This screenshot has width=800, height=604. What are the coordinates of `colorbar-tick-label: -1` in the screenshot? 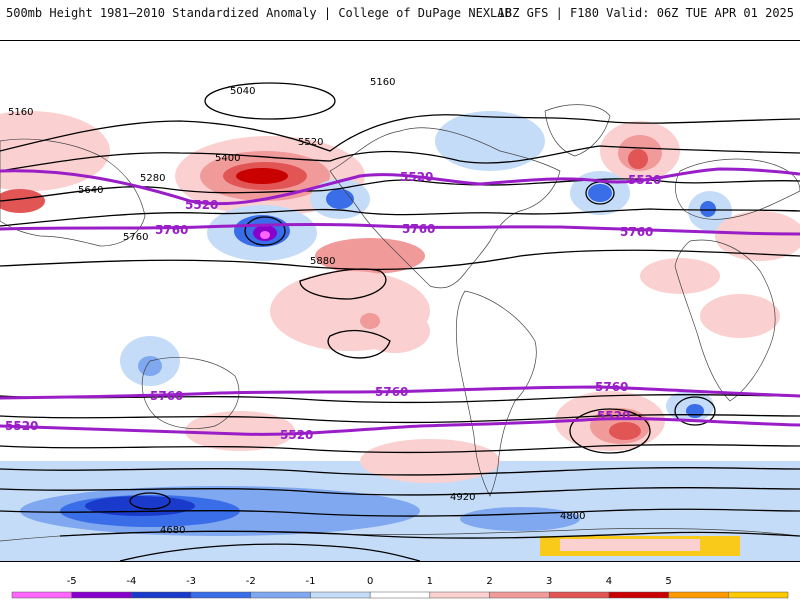 It's located at (310, 581).